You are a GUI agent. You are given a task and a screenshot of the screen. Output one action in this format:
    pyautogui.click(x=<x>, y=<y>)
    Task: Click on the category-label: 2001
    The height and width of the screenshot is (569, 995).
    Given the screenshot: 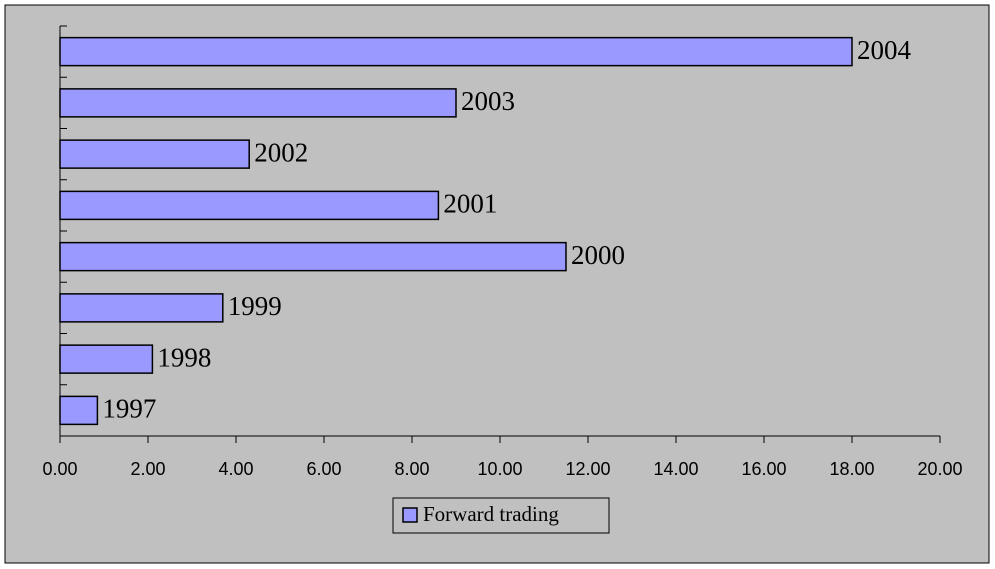 What is the action you would take?
    pyautogui.click(x=470, y=204)
    